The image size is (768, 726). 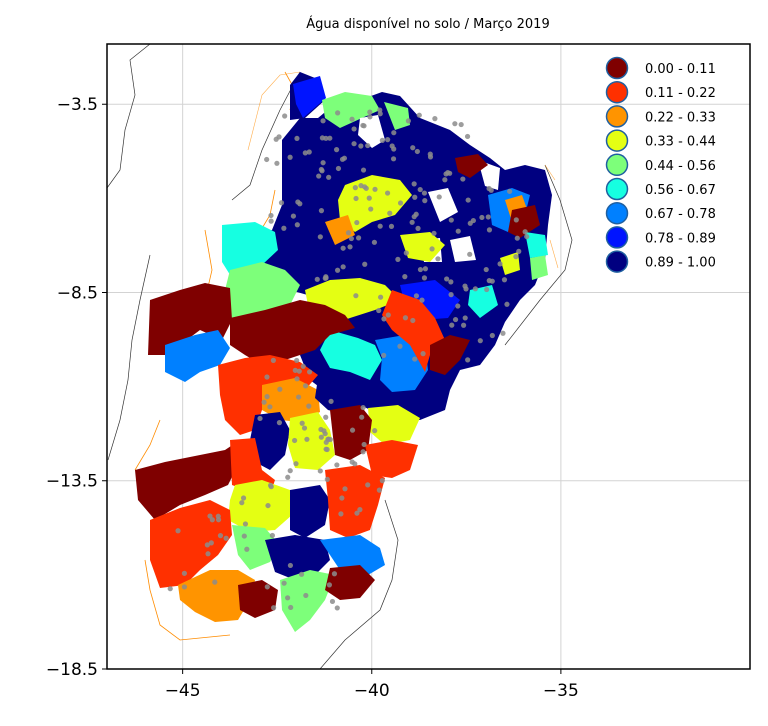 I want to click on legend-label: 0.67 - 0.78, so click(x=680, y=214).